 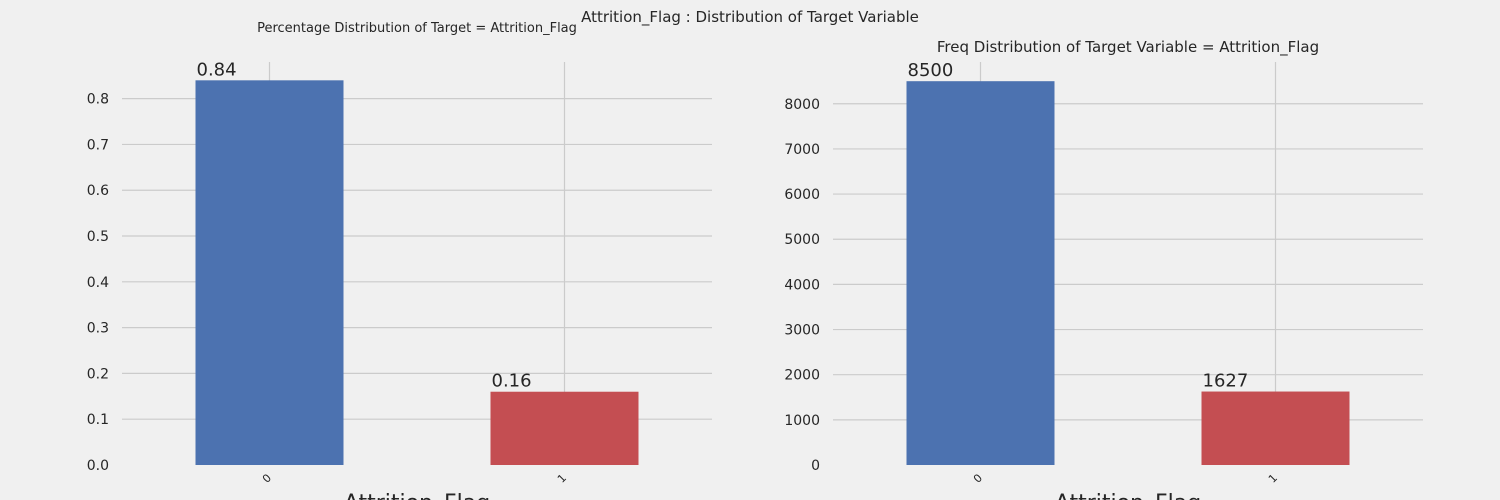 I want to click on bar-value-label: 1627, so click(x=1226, y=381).